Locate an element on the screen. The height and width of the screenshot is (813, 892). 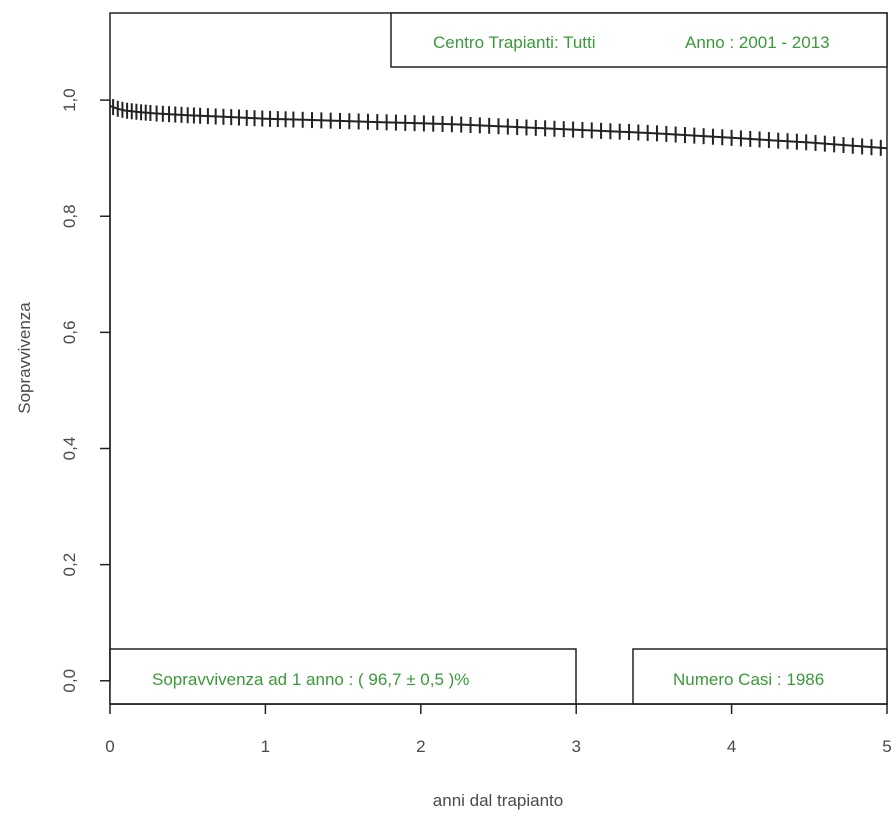
survival-series is located at coordinates (498, 127).